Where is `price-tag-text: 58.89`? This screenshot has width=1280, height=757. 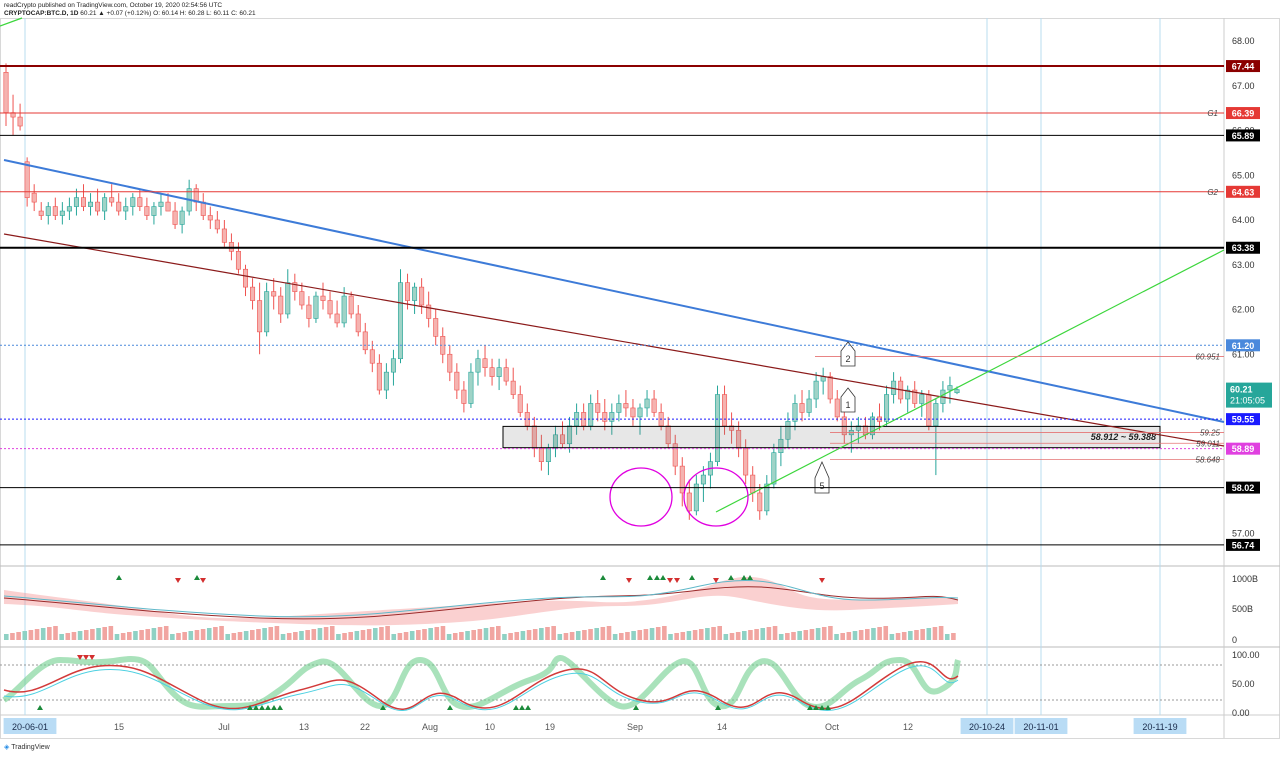 price-tag-text: 58.89 is located at coordinates (1243, 449).